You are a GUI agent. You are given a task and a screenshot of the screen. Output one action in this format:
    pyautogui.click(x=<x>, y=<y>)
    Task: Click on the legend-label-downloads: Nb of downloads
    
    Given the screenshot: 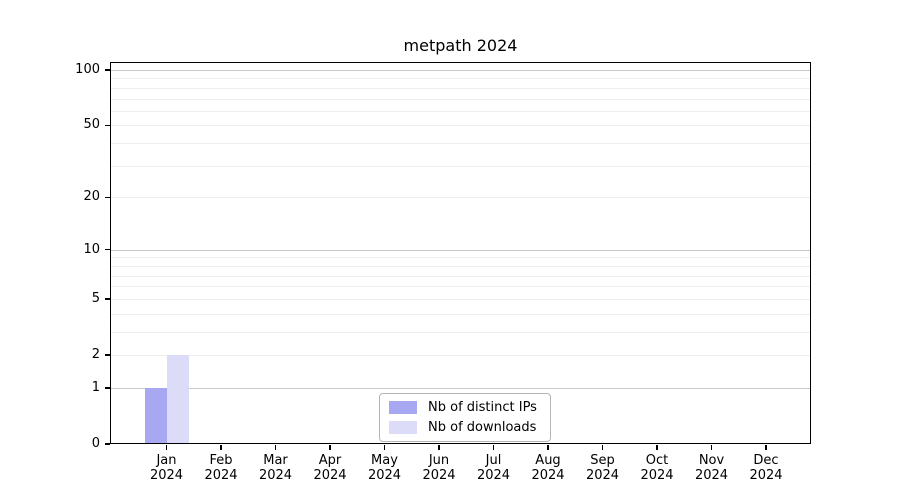 What is the action you would take?
    pyautogui.click(x=482, y=427)
    